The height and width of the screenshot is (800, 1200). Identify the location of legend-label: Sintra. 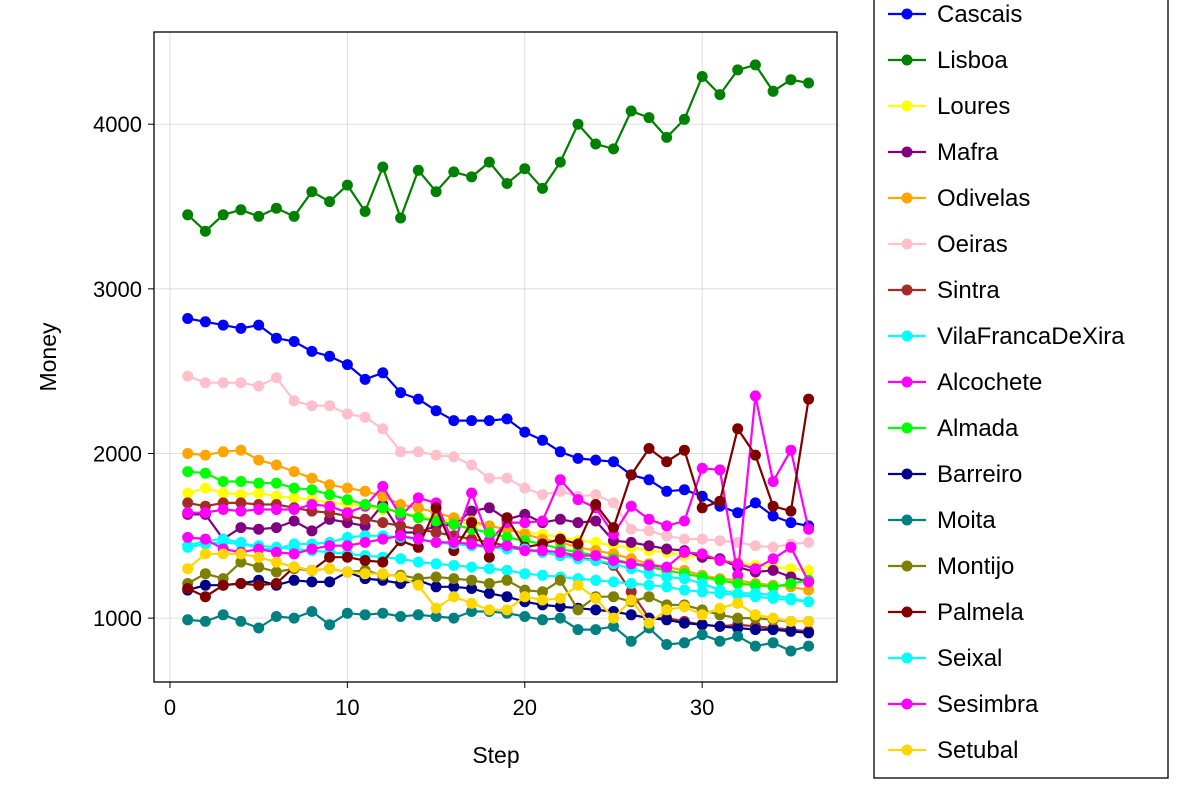
(968, 290).